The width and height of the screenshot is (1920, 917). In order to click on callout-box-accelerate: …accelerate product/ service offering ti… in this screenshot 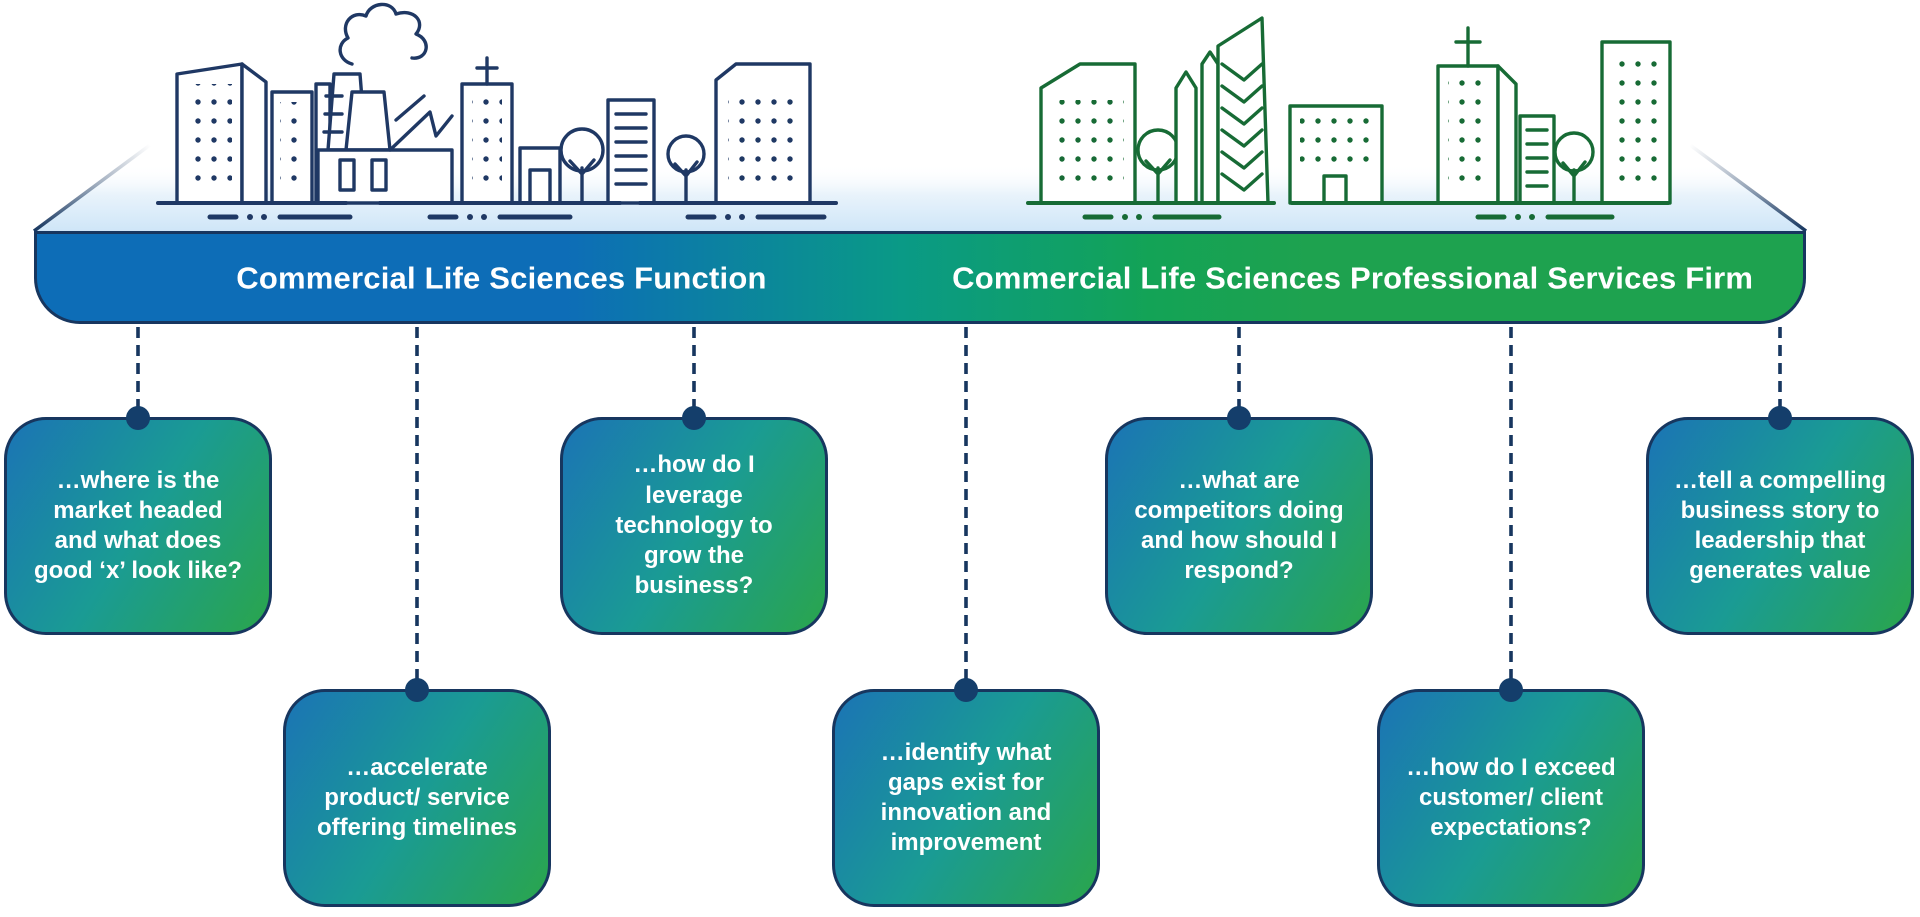, I will do `click(417, 798)`.